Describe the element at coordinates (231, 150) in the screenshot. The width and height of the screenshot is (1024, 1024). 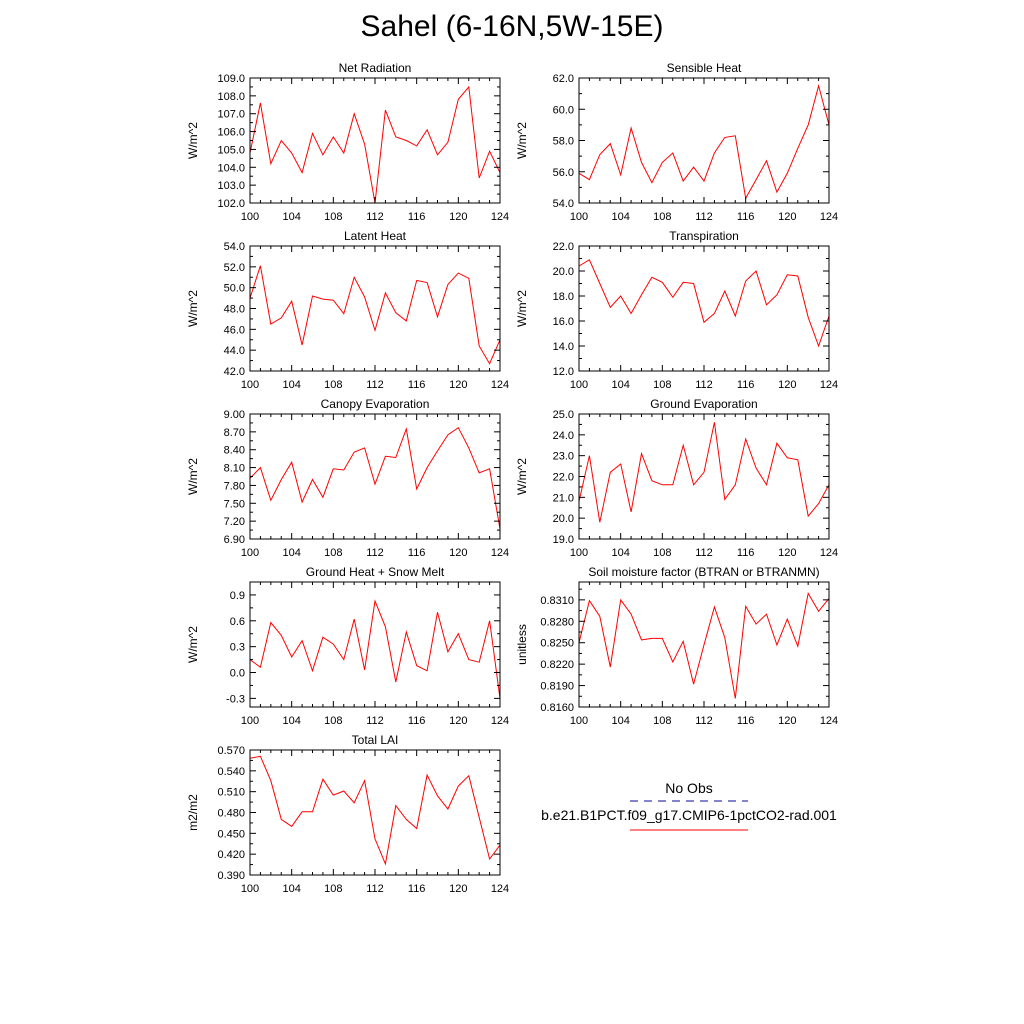
I see `y-tick-label: 105.0` at that location.